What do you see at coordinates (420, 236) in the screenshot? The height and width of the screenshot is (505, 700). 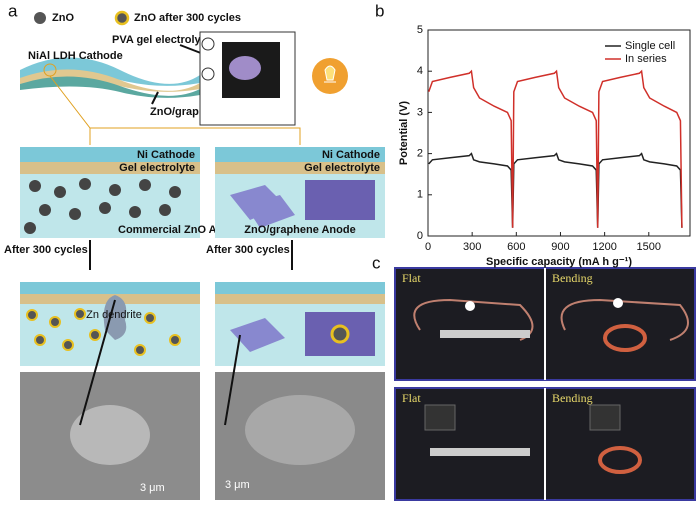 I see `y-tick-label: 0` at bounding box center [420, 236].